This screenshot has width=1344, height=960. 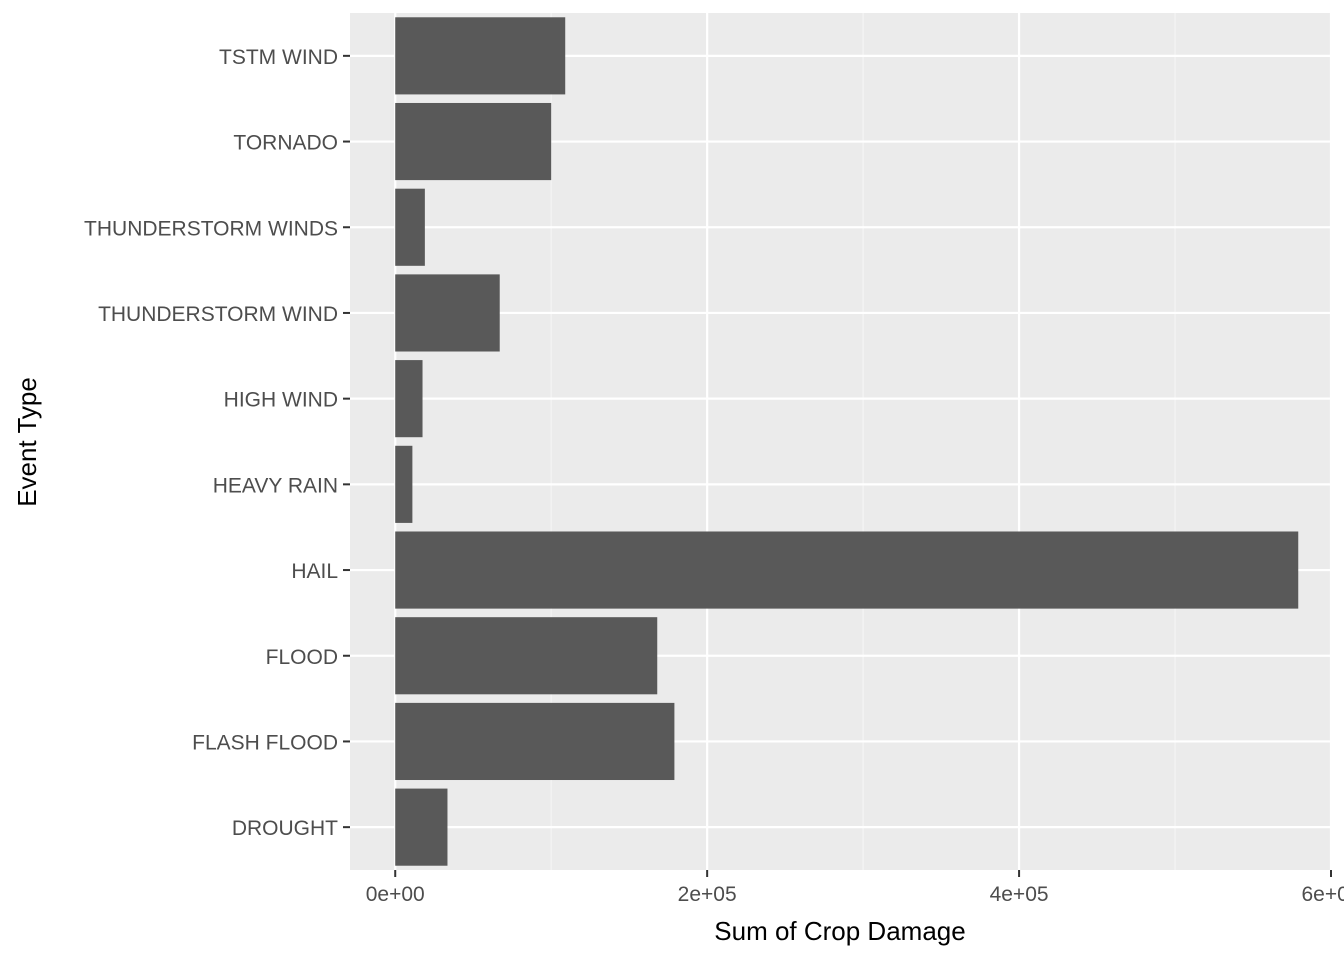 What do you see at coordinates (27, 442) in the screenshot?
I see `y-axis-title: Event Type` at bounding box center [27, 442].